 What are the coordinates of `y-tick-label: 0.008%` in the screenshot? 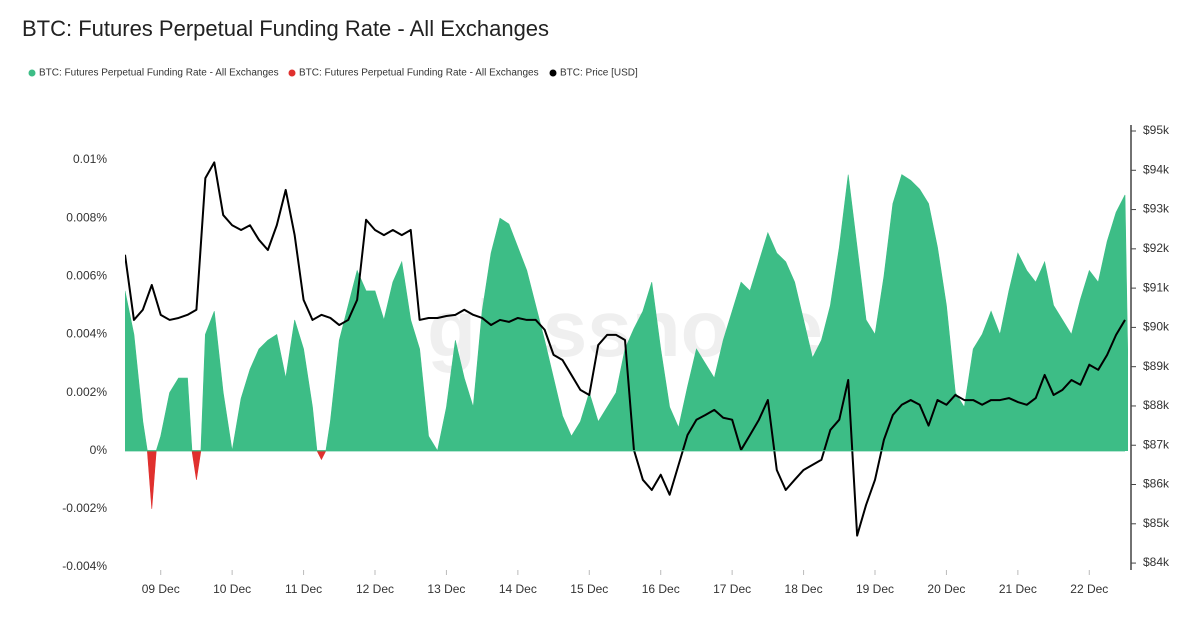 It's located at (86, 217).